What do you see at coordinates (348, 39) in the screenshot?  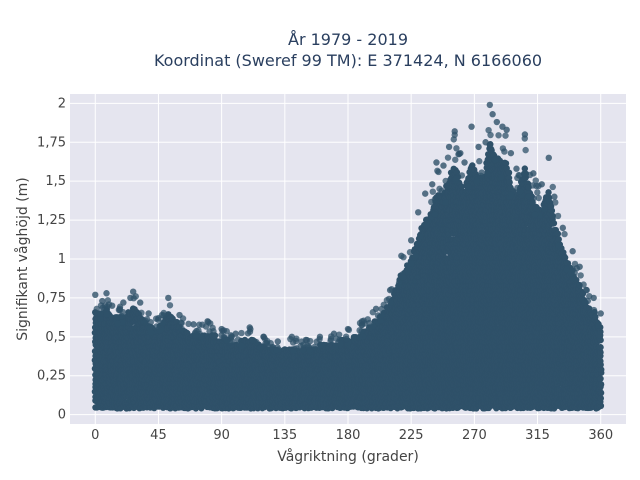 I see `chart-title: År 1979 - 2019` at bounding box center [348, 39].